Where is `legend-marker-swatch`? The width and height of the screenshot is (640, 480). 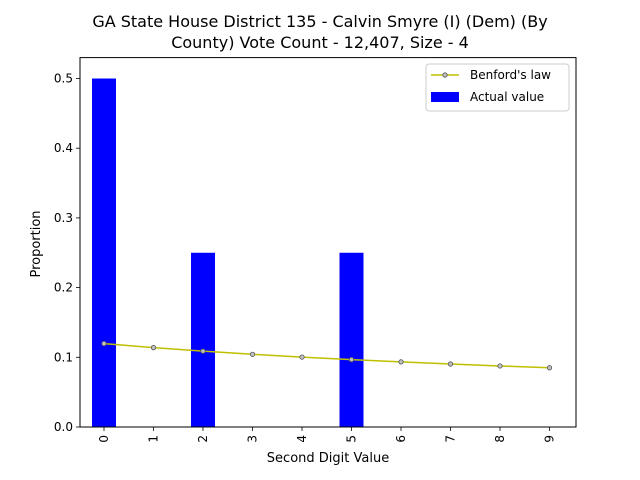 legend-marker-swatch is located at coordinates (445, 75).